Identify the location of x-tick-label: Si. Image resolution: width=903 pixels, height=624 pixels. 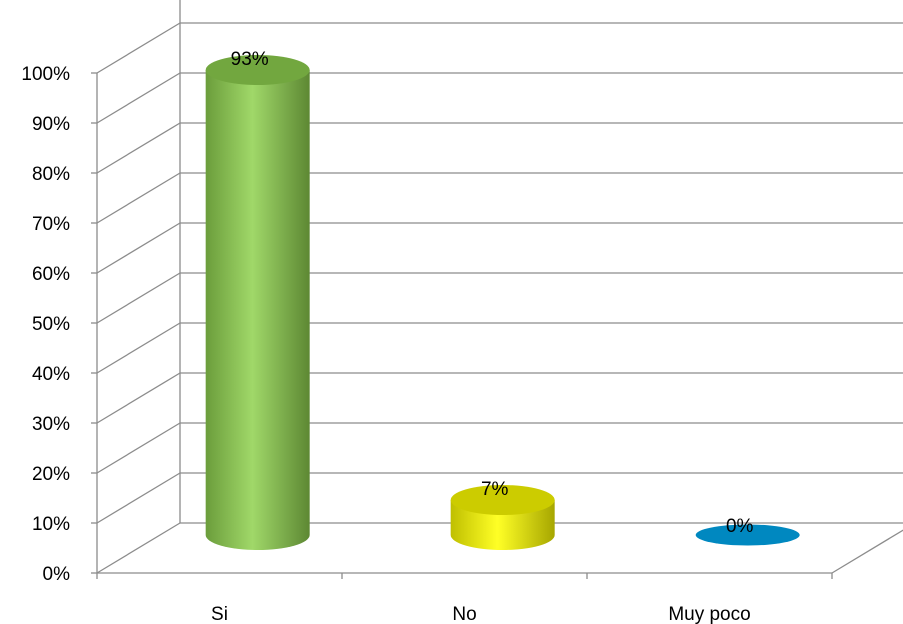
(219, 614).